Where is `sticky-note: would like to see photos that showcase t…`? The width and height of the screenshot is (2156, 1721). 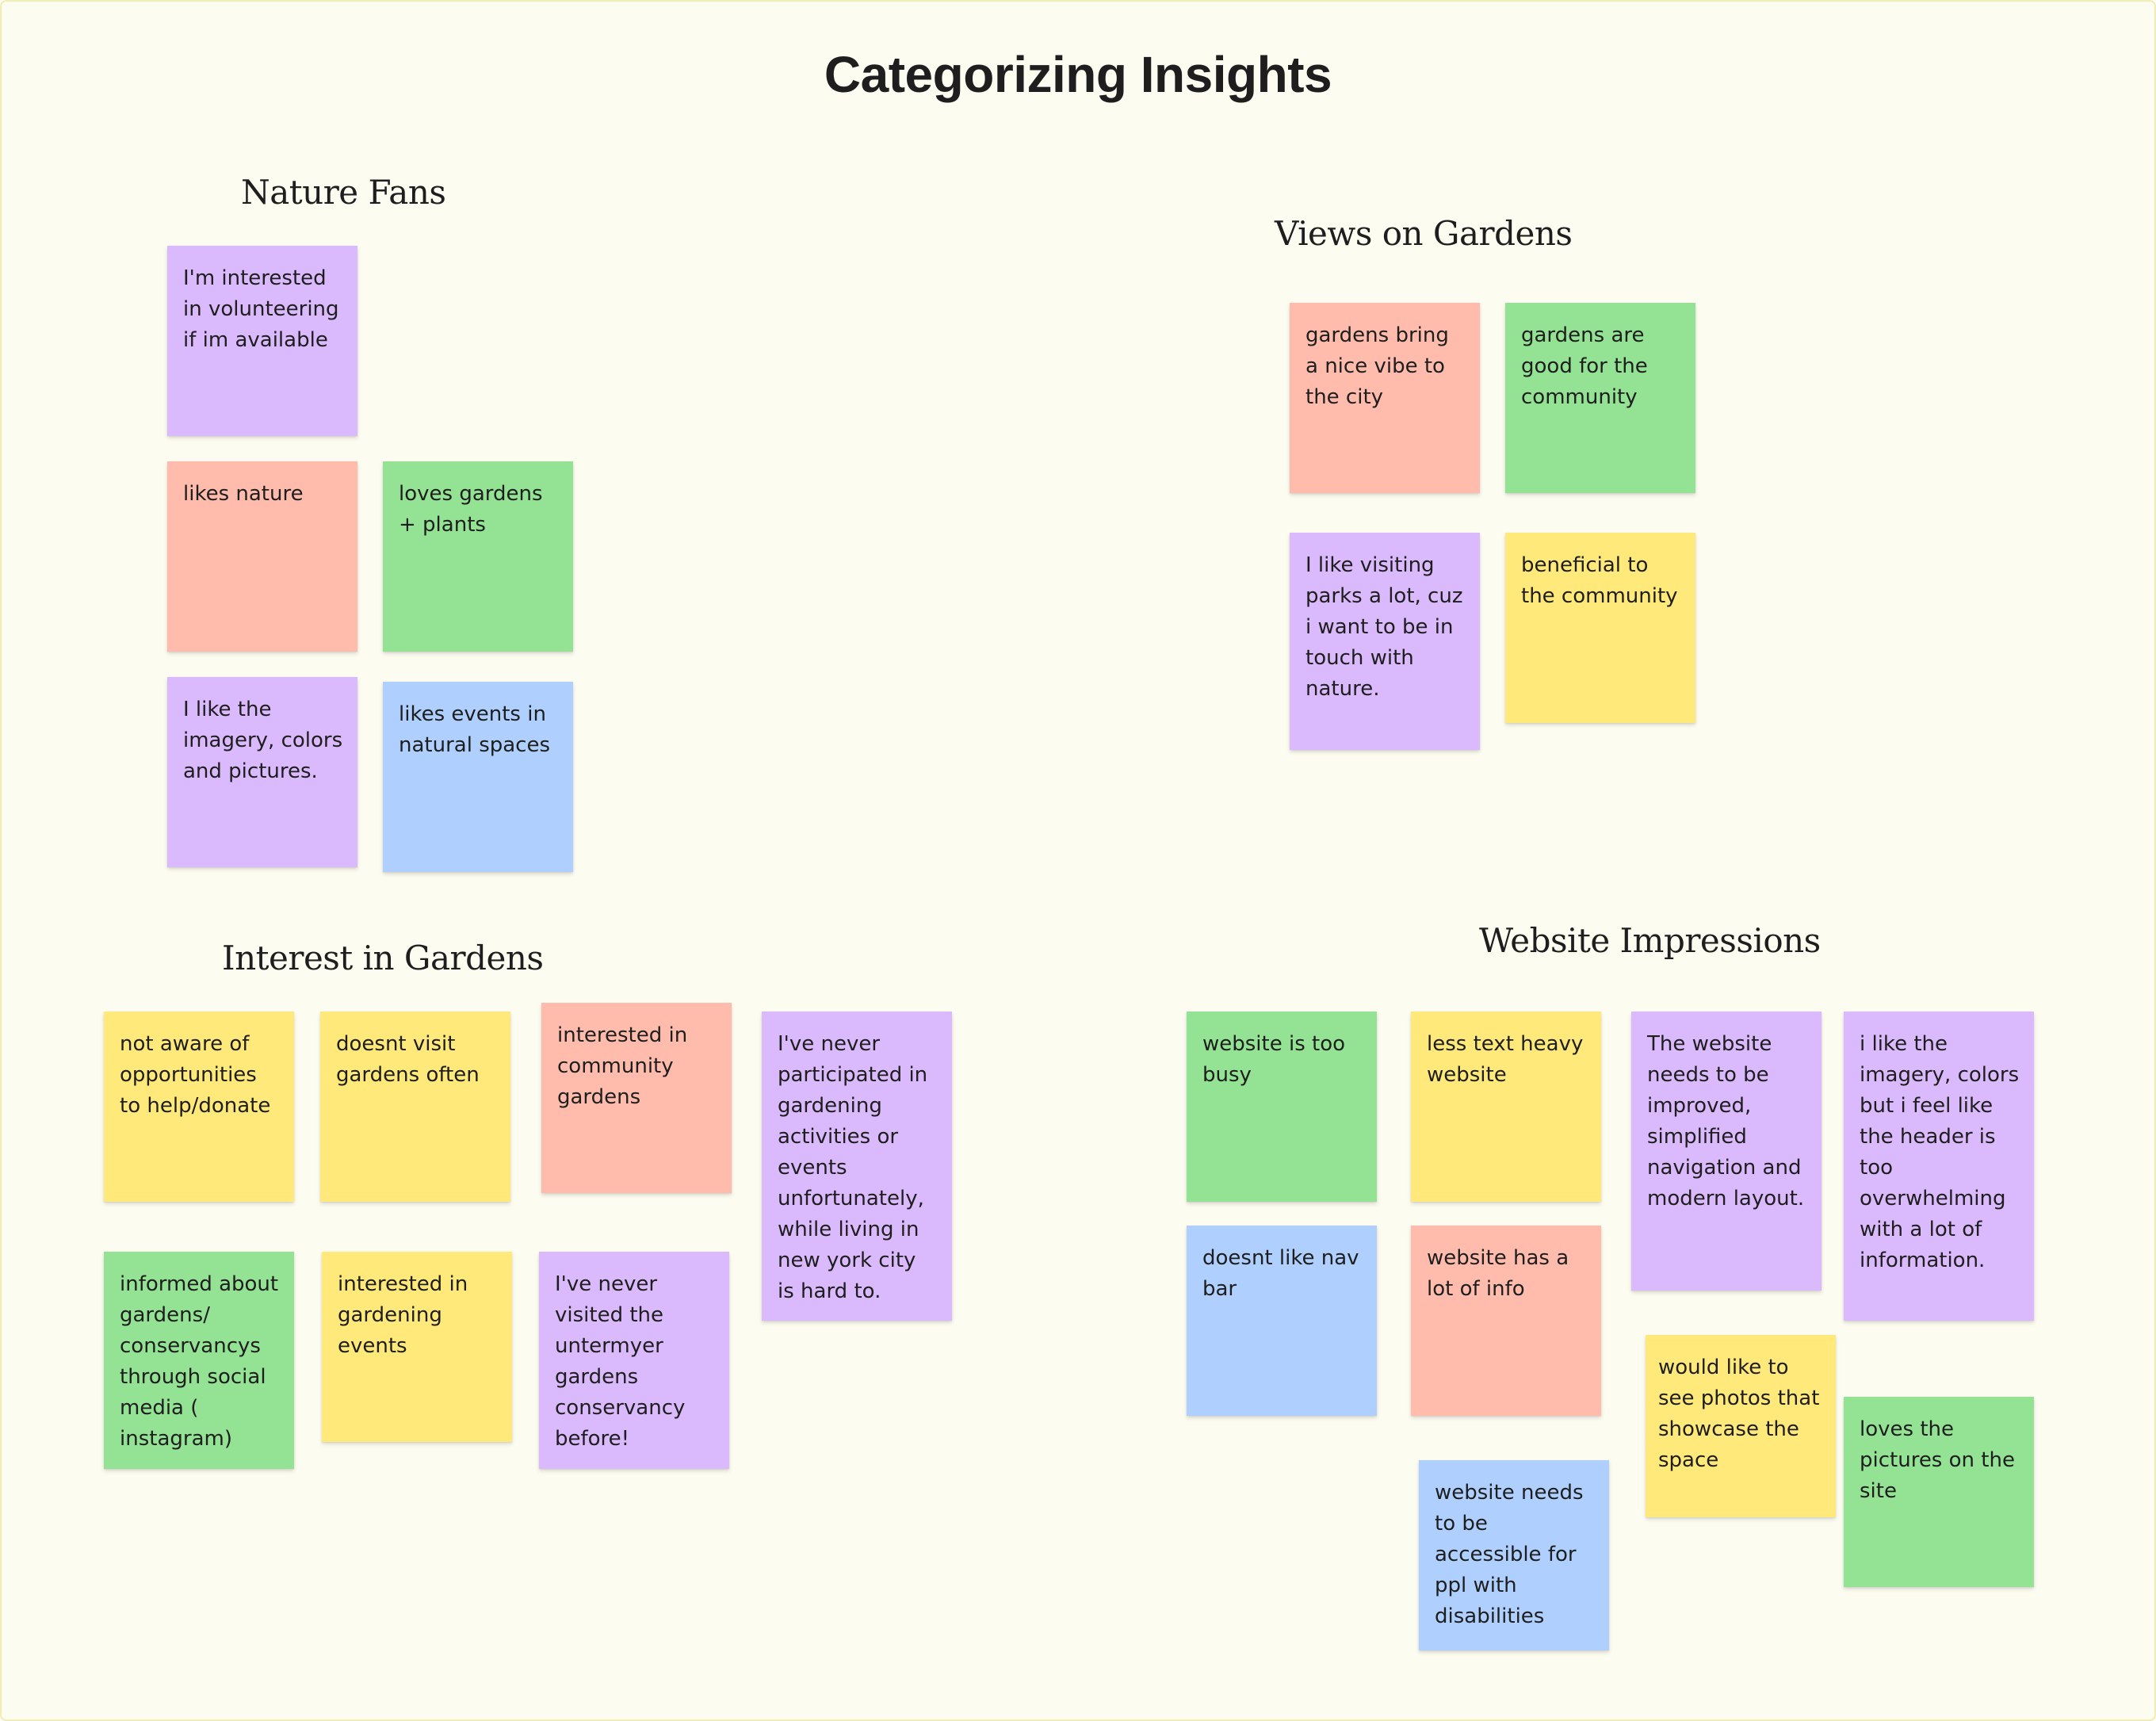
sticky-note: would like to see photos that showcase t… is located at coordinates (1741, 1426).